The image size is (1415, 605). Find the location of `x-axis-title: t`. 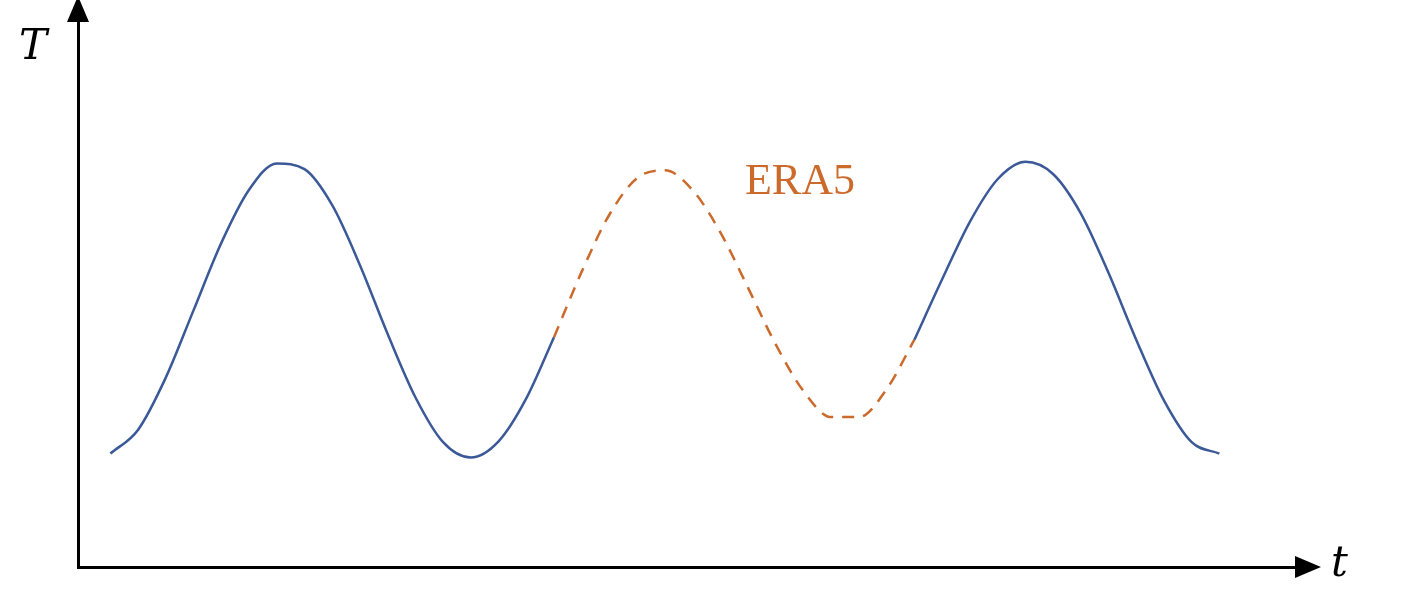

x-axis-title: t is located at coordinates (1339, 561).